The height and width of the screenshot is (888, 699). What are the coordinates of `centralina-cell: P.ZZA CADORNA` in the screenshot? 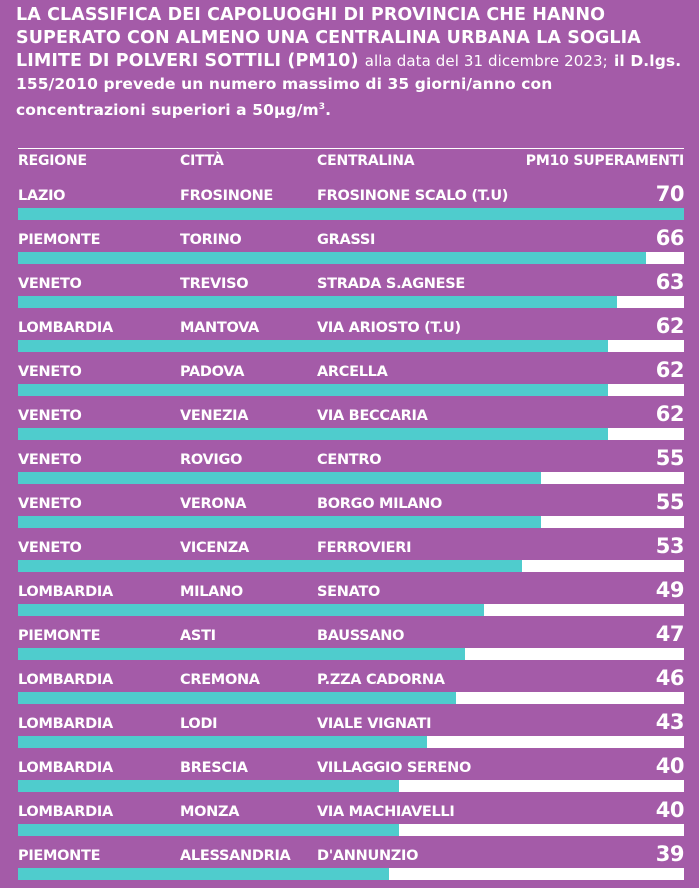 It's located at (381, 680).